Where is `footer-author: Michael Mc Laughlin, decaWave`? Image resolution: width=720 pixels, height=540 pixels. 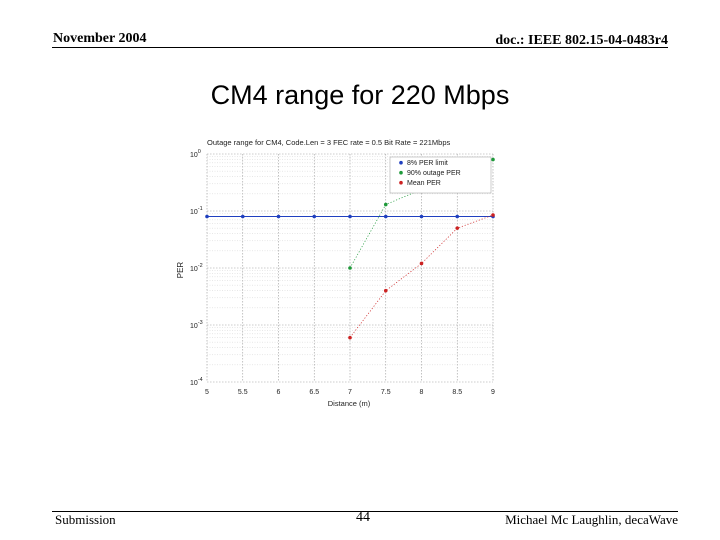 footer-author: Michael Mc Laughlin, decaWave is located at coordinates (591, 519).